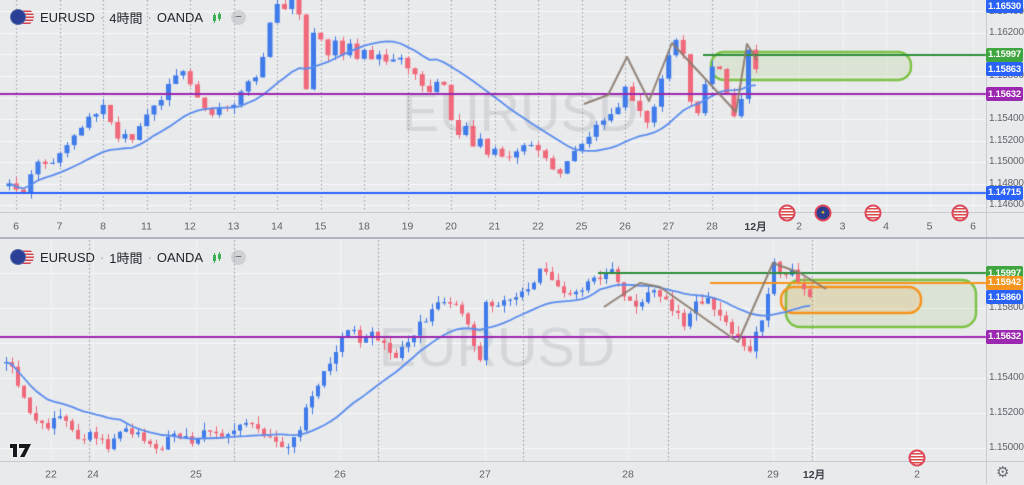  Describe the element at coordinates (773, 473) in the screenshot. I see `time-tick-label: 29` at that location.